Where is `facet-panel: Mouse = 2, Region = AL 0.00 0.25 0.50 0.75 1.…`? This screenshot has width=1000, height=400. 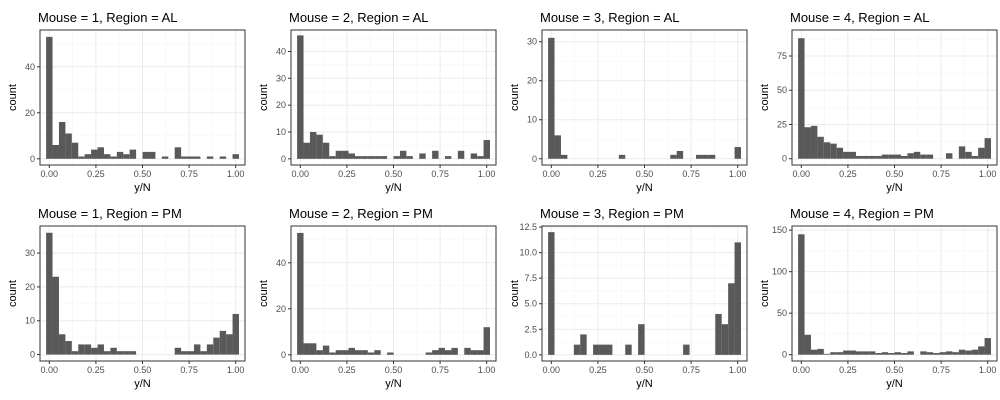
facet-panel: Mouse = 2, Region = AL 0.00 0.25 0.50 0.75 1.… is located at coordinates (377, 102).